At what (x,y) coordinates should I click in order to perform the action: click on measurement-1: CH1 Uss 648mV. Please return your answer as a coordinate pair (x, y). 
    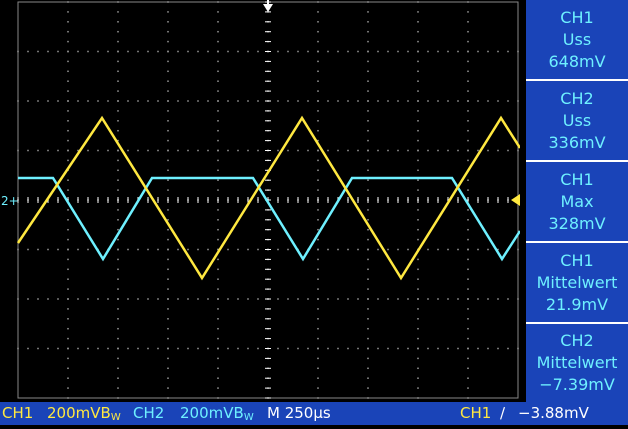
    Looking at the image, I should click on (577, 40).